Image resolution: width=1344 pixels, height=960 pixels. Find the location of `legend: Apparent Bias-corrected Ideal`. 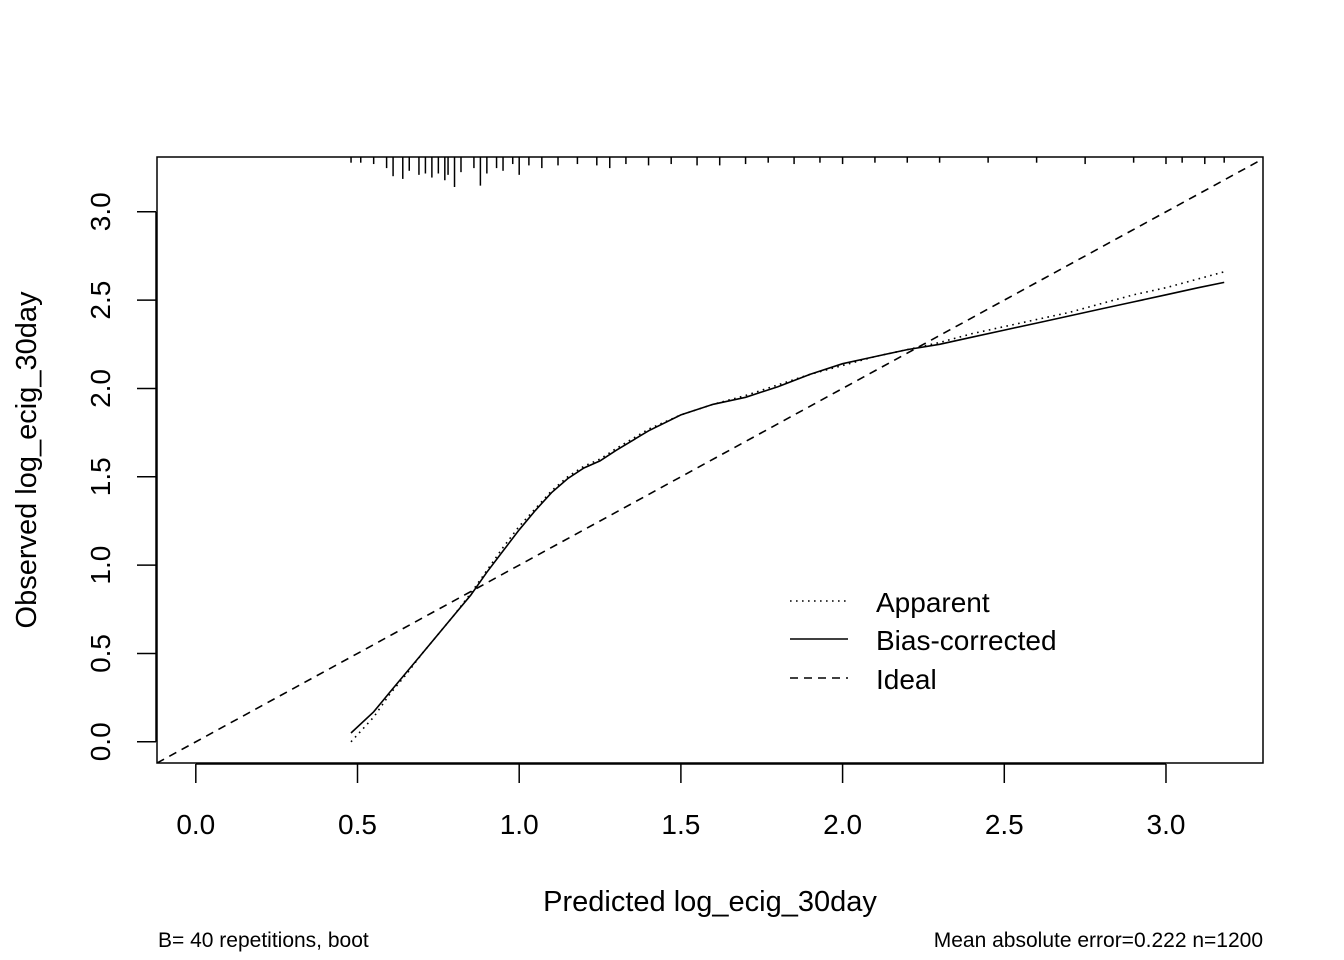

legend: Apparent Bias-corrected Ideal is located at coordinates (923, 641).